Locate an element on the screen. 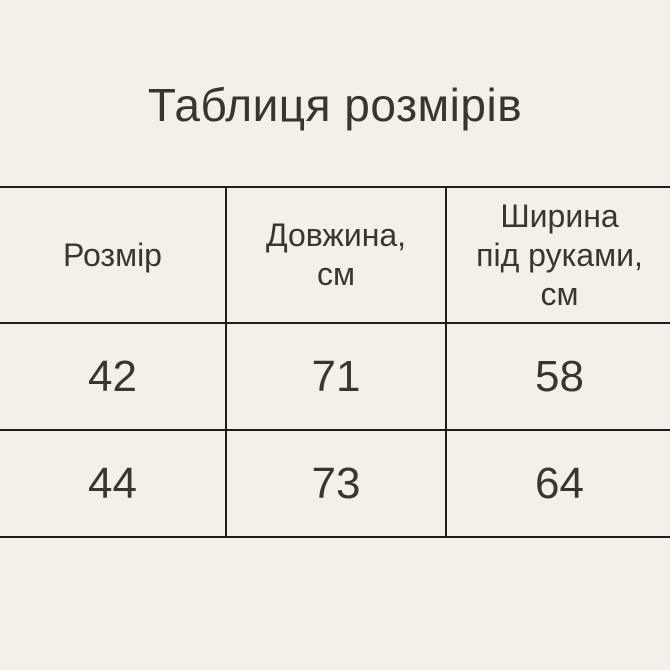  col-header-length: Довжина, см is located at coordinates (336, 255).